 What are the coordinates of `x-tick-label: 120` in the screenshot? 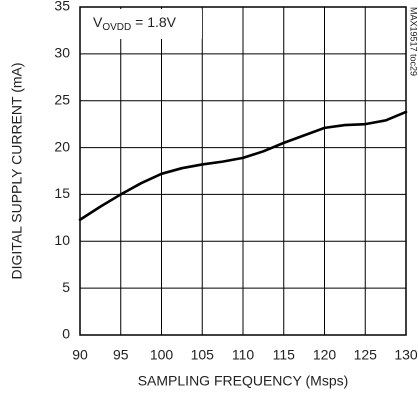 It's located at (325, 355).